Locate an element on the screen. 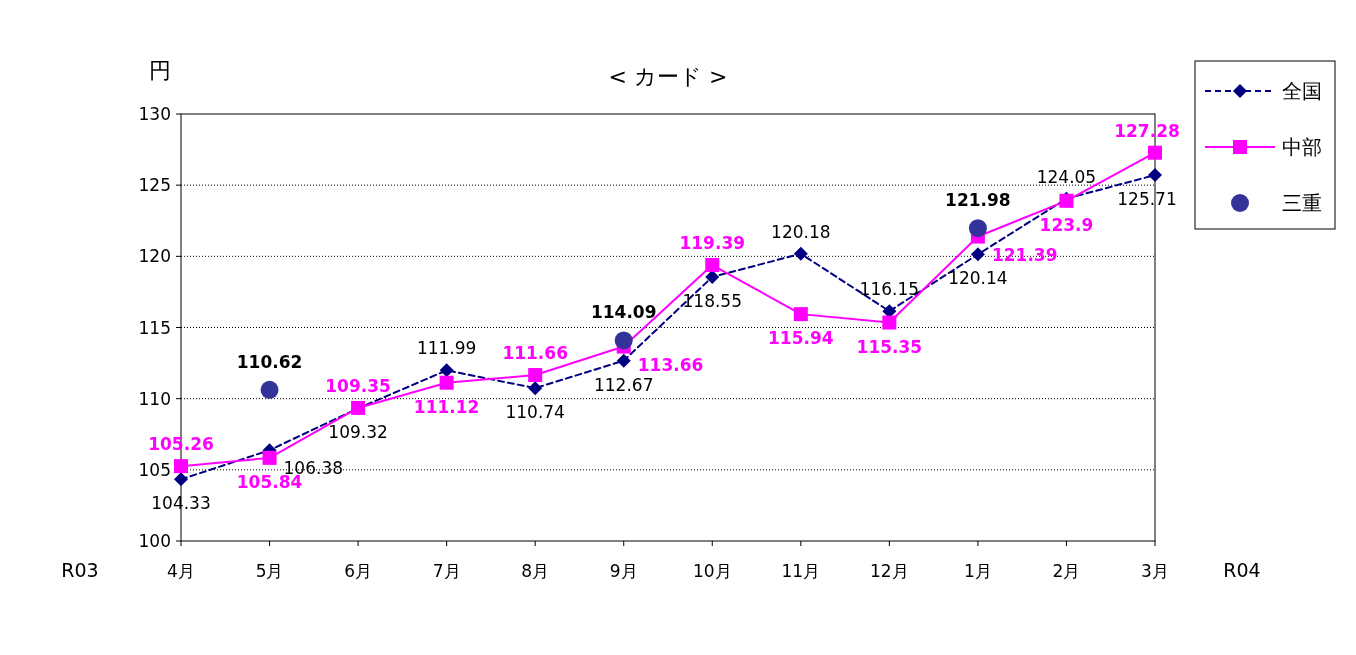 This screenshot has height=655, width=1356. x-tick-label: 9月 is located at coordinates (623, 571).